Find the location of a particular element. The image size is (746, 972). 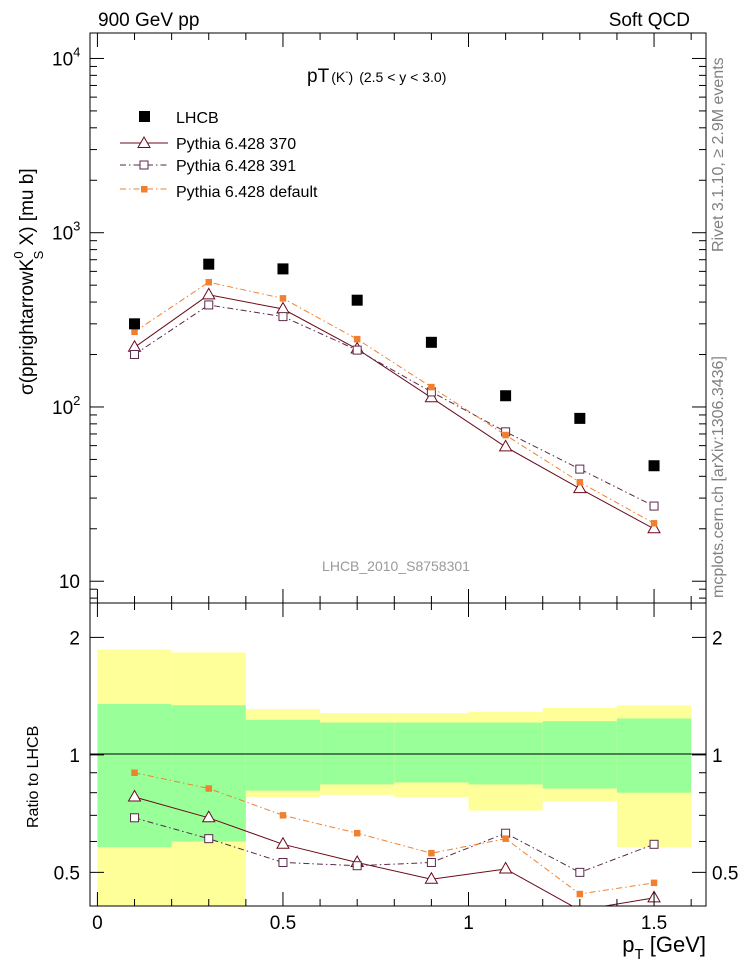

main-ytick-exp-3: 4 is located at coordinates (76, 51).